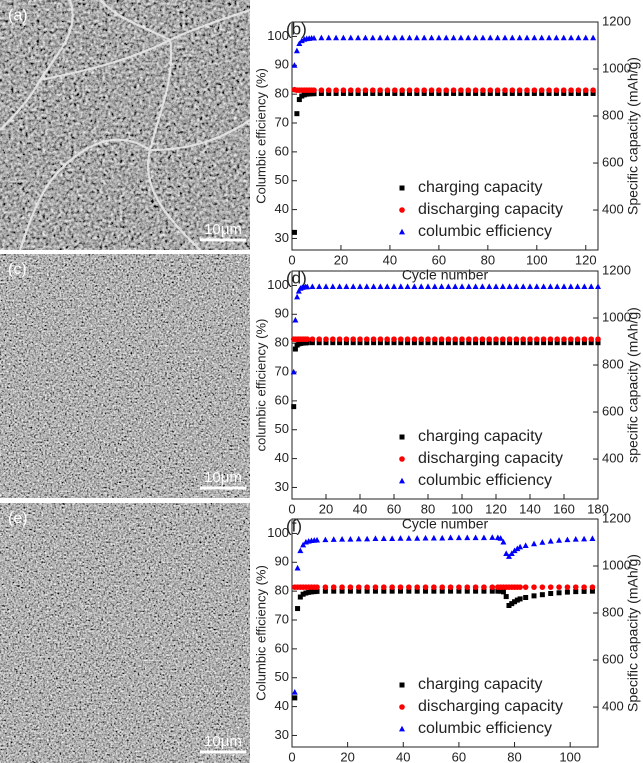 The image size is (643, 763). Describe the element at coordinates (125, 376) in the screenshot. I see `sem-image-c: (c) 10μm` at that location.